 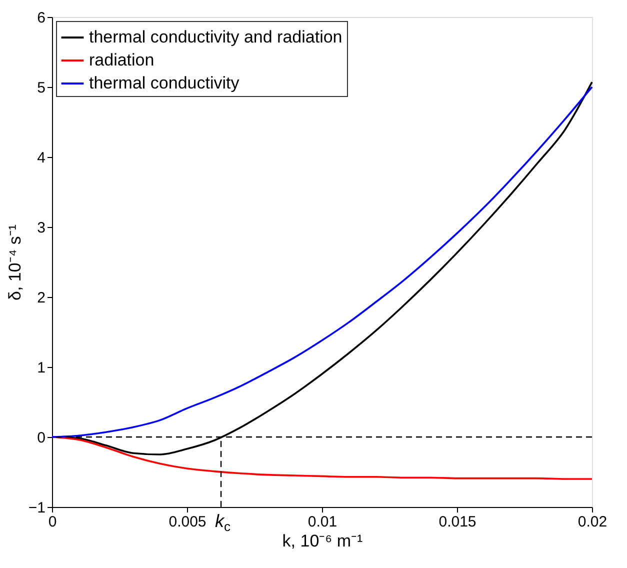 I want to click on legend-label: radiation, so click(x=121, y=60).